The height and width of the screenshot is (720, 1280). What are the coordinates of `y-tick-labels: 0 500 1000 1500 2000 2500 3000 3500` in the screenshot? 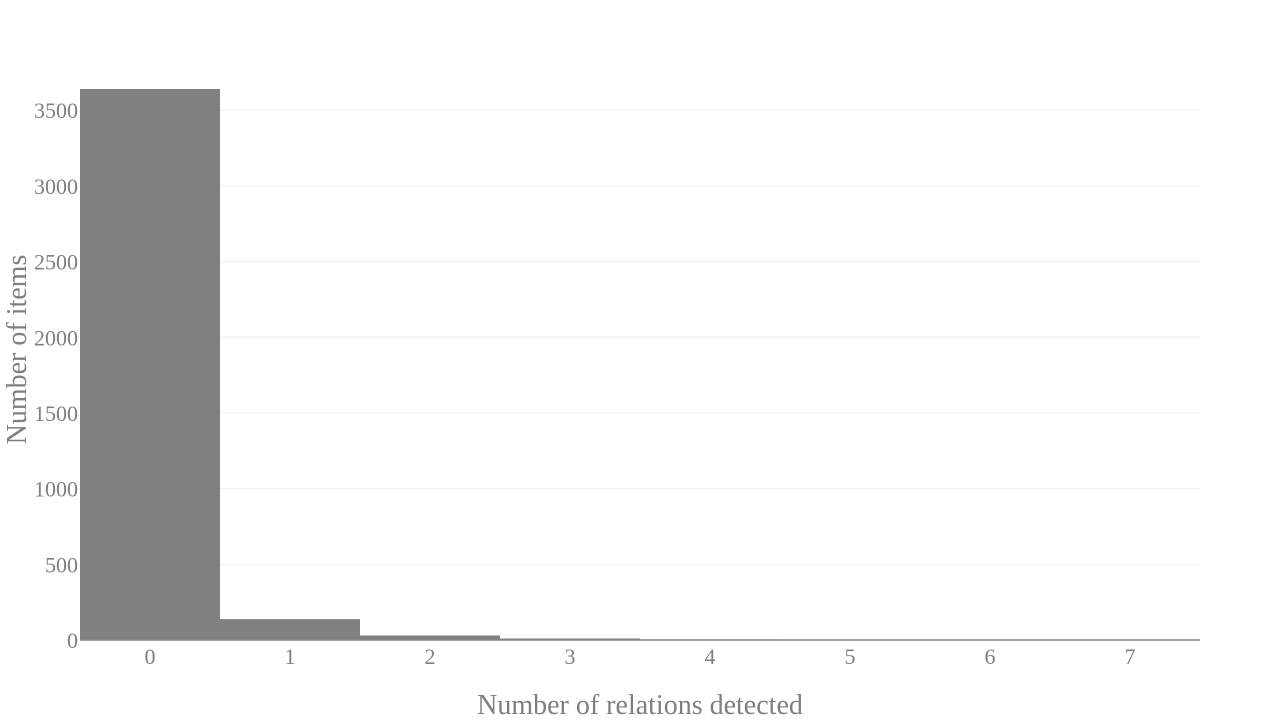 It's located at (56, 375).